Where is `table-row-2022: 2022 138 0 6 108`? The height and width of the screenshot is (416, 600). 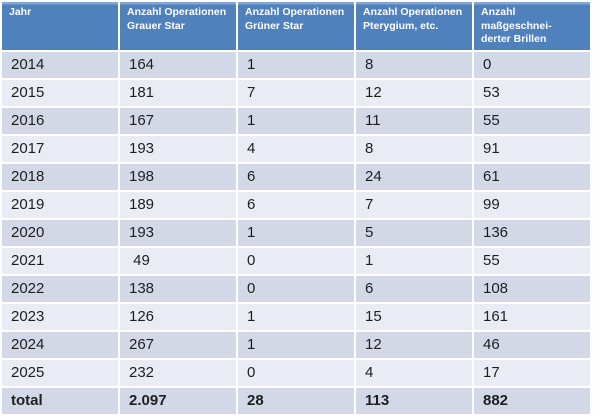 table-row-2022: 2022 138 0 6 108 is located at coordinates (296, 288).